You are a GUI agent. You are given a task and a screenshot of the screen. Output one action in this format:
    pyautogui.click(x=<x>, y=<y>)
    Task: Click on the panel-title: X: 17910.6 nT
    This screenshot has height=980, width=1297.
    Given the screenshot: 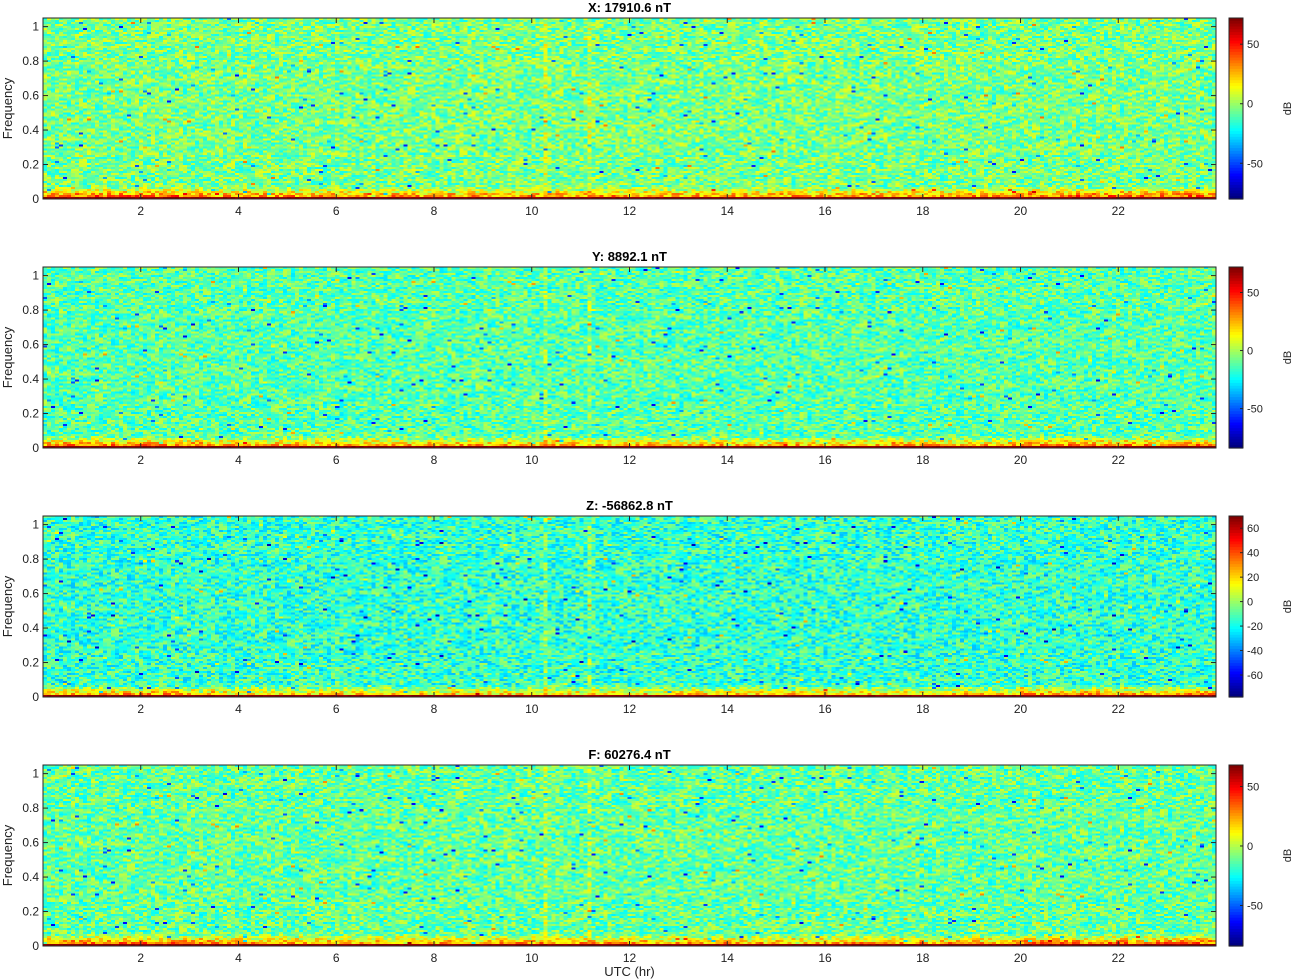 What is the action you would take?
    pyautogui.click(x=629, y=7)
    